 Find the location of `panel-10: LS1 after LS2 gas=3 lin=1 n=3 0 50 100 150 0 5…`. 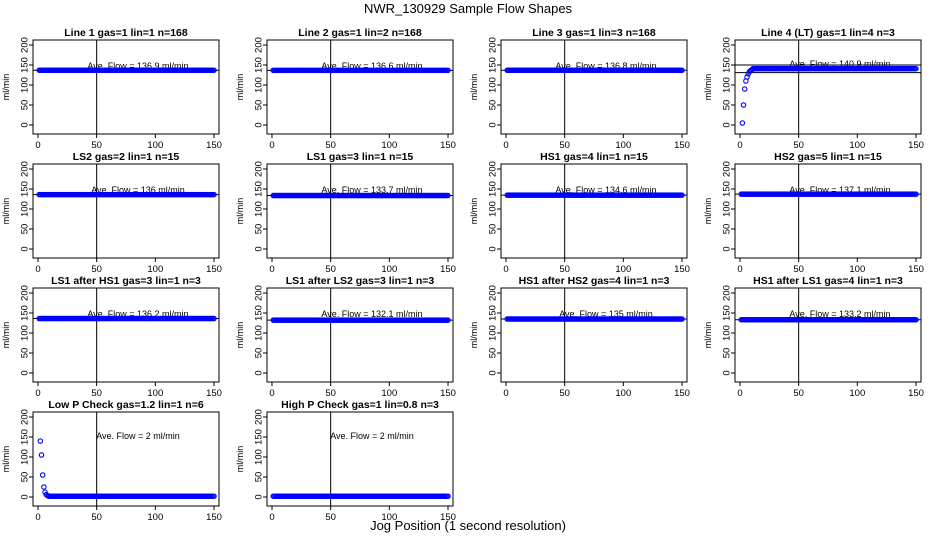

panel-10: LS1 after LS2 gas=3 lin=1 n=3 0 50 100 150 0 5… is located at coordinates (345, 337).